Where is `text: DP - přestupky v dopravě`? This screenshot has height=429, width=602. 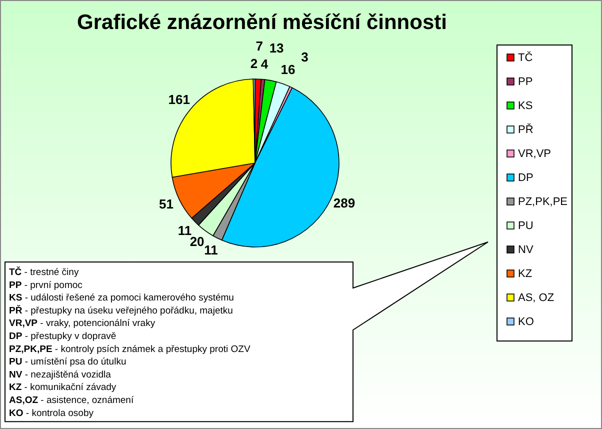 text: DP - přestupky v dopravě is located at coordinates (62, 336).